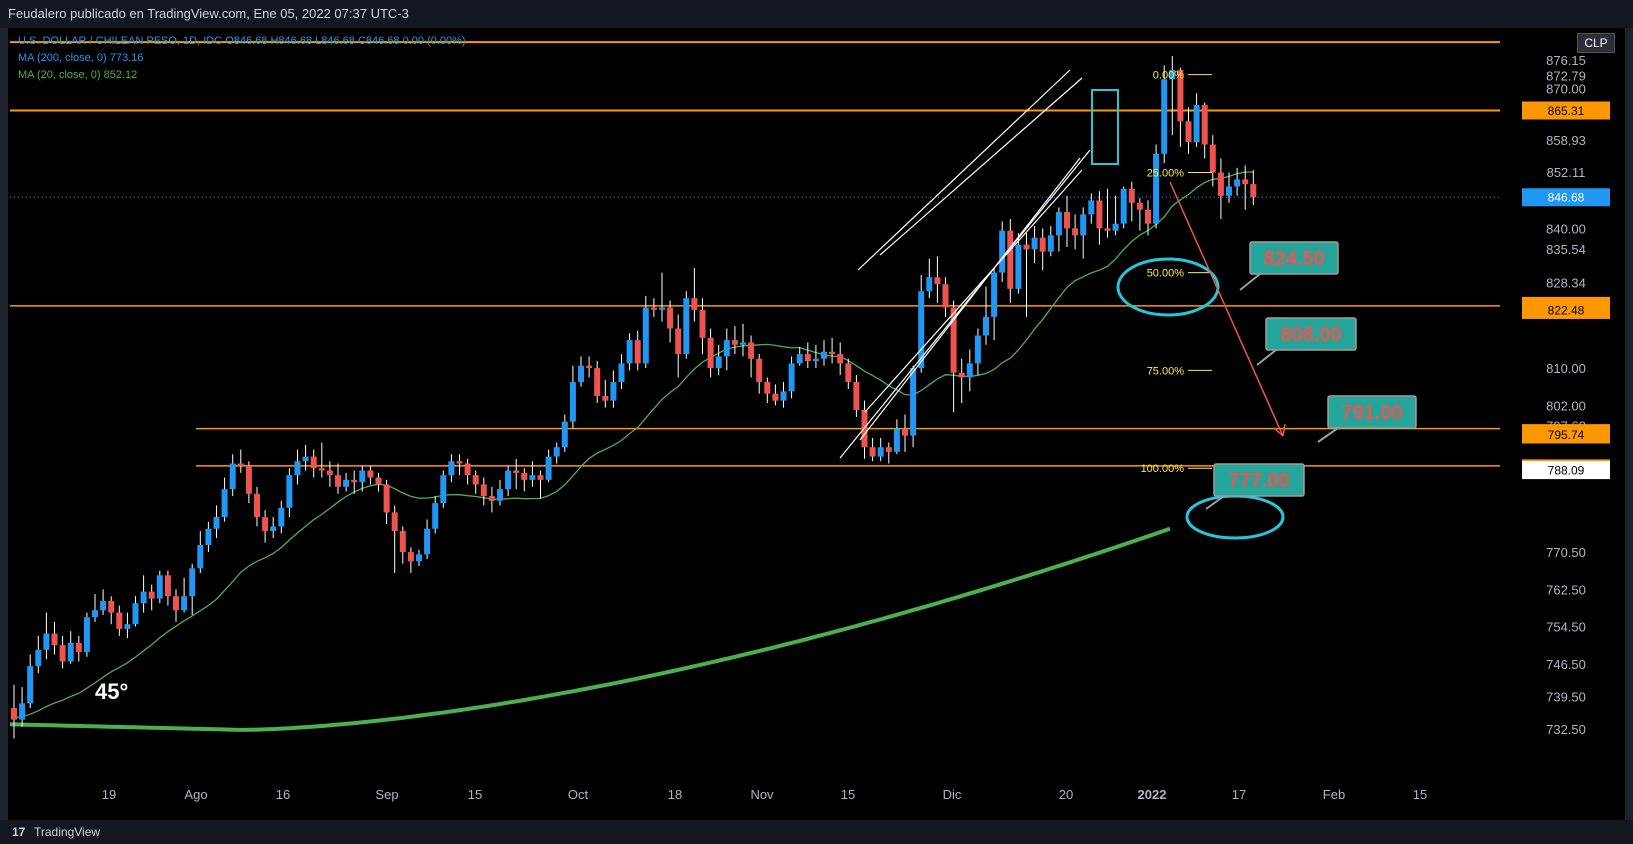  I want to click on time-axis-label: Dic, so click(952, 794).